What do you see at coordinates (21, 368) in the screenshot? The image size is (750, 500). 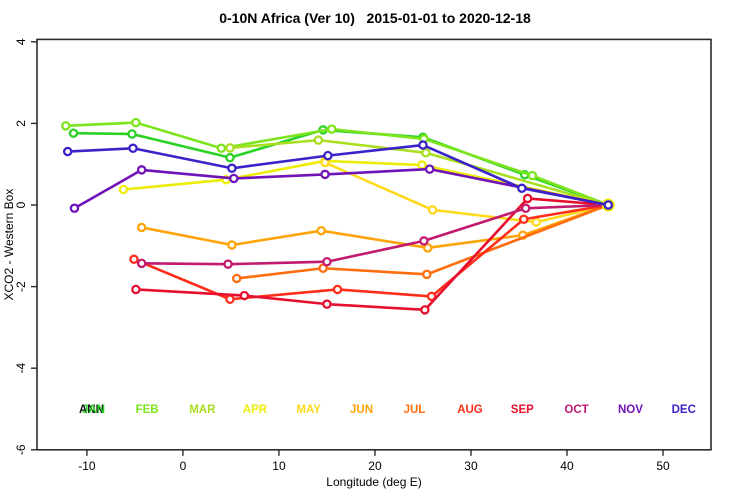 I see `y-tick-label: -4` at bounding box center [21, 368].